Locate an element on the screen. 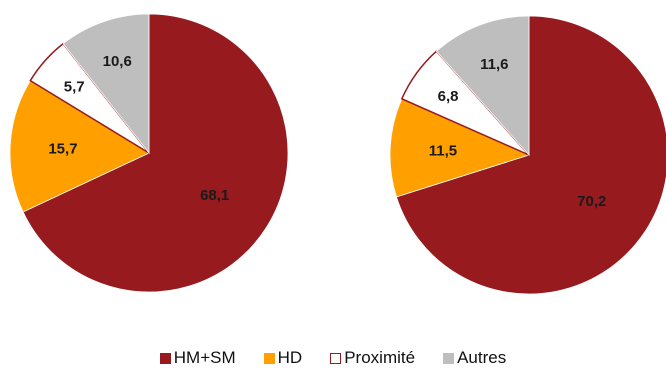 The image size is (666, 386). legend-item-hm-sm: HM+SM is located at coordinates (197, 358).